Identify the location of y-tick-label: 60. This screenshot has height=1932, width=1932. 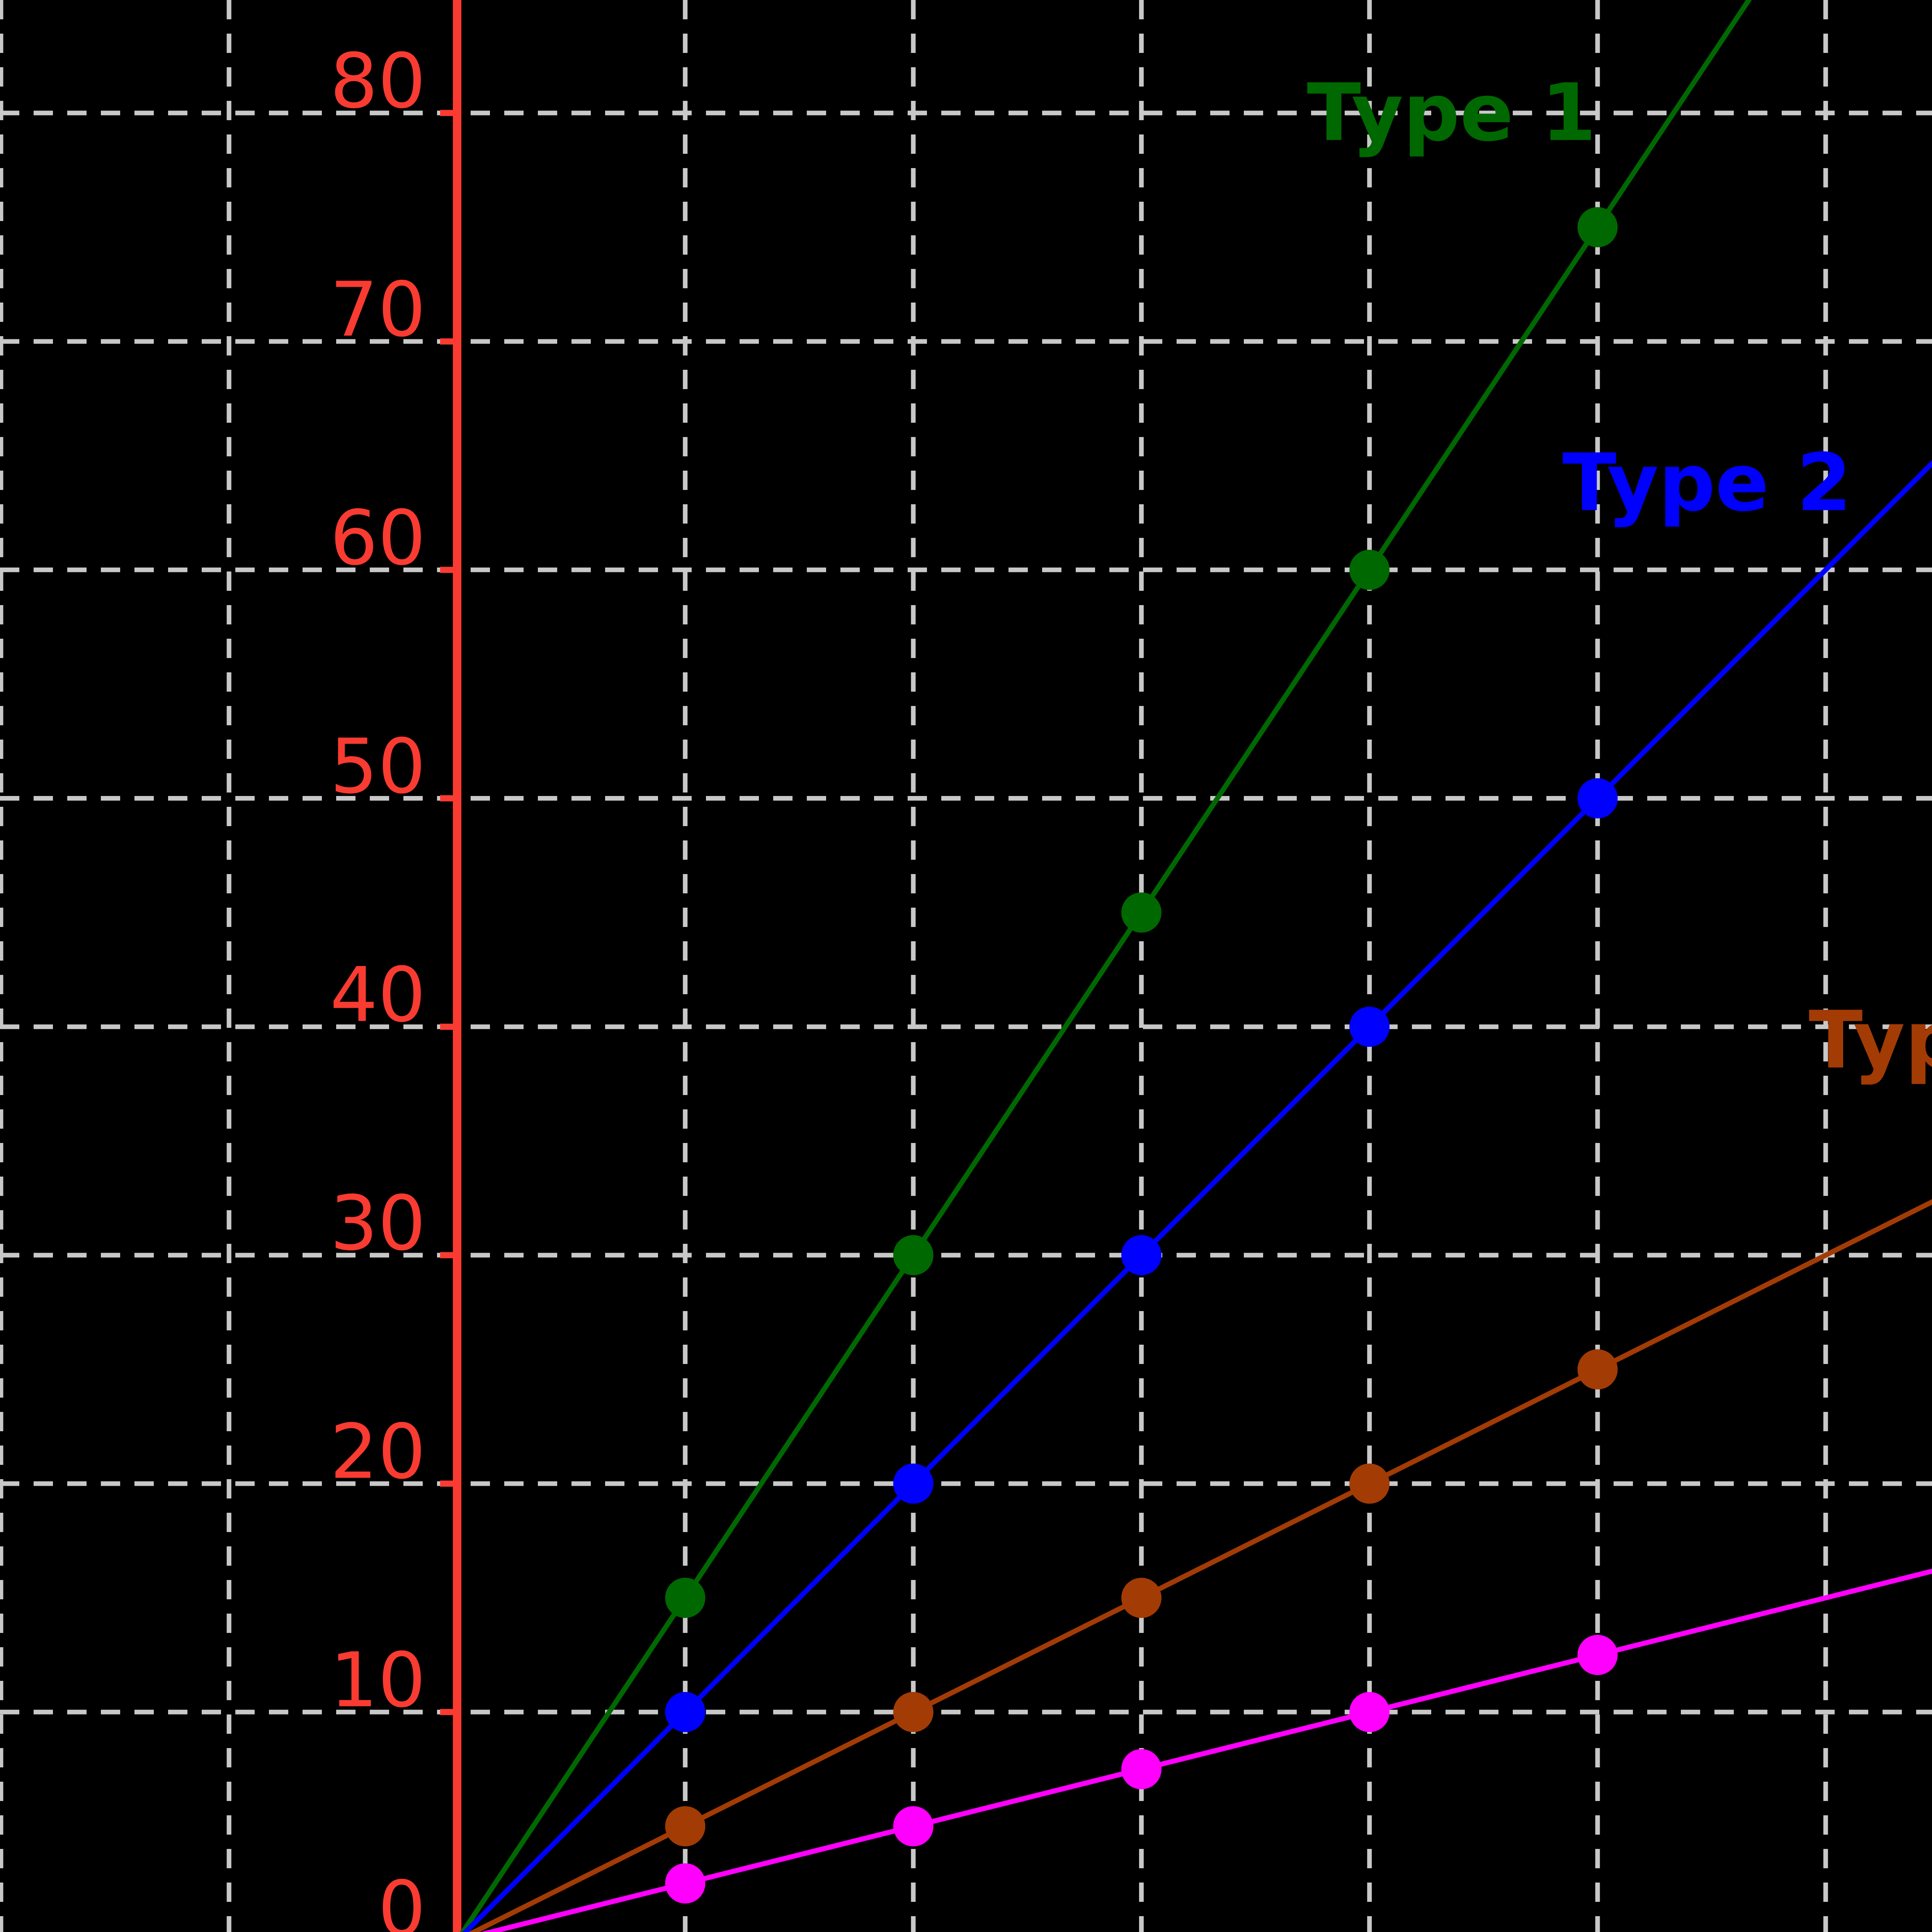
(378, 538).